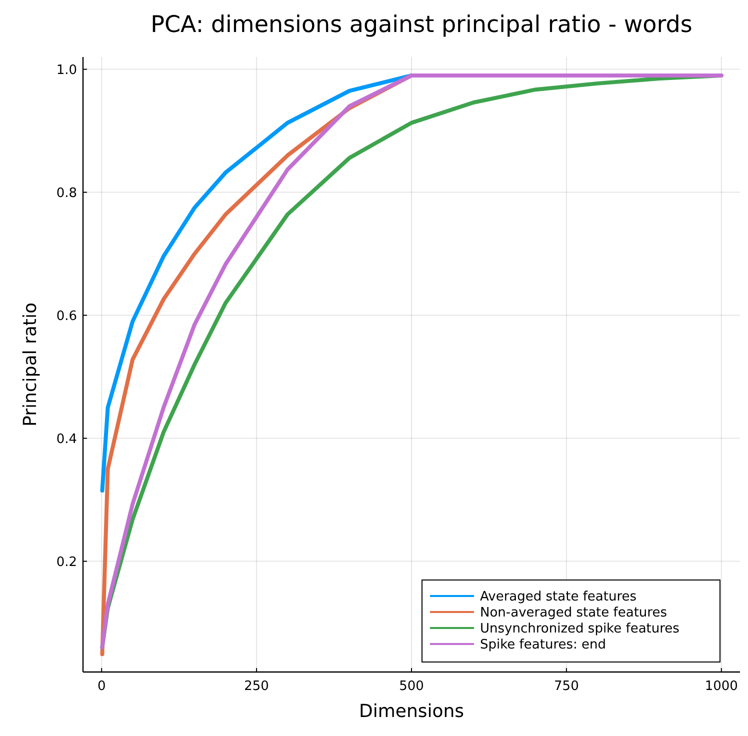 Image resolution: width=748 pixels, height=736 pixels. Describe the element at coordinates (566, 686) in the screenshot. I see `x-tick-label: 750` at that location.